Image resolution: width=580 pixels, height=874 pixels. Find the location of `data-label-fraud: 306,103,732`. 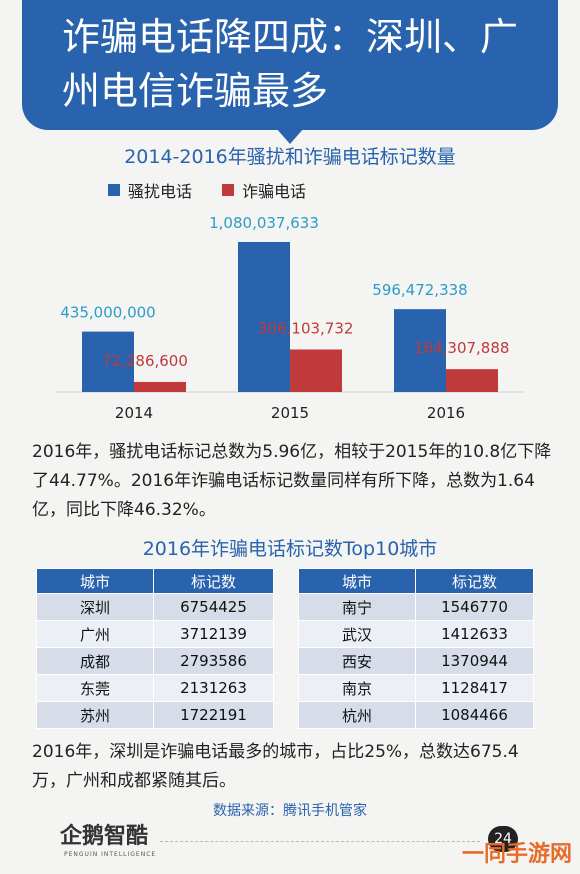

data-label-fraud: 306,103,732 is located at coordinates (305, 328).